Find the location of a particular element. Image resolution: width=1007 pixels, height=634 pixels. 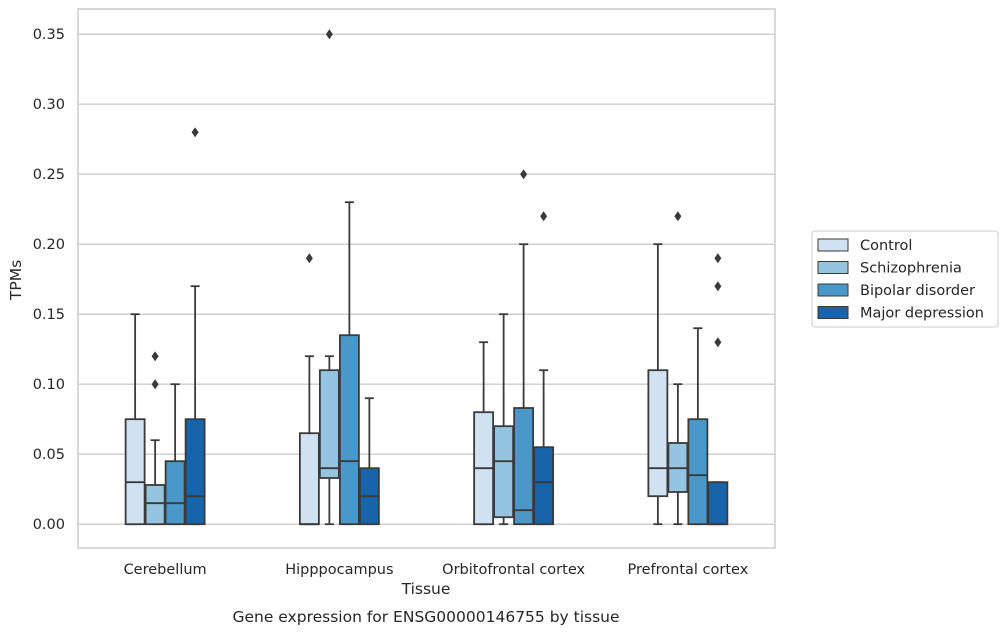

legend-label: Schizophrenia is located at coordinates (911, 269).